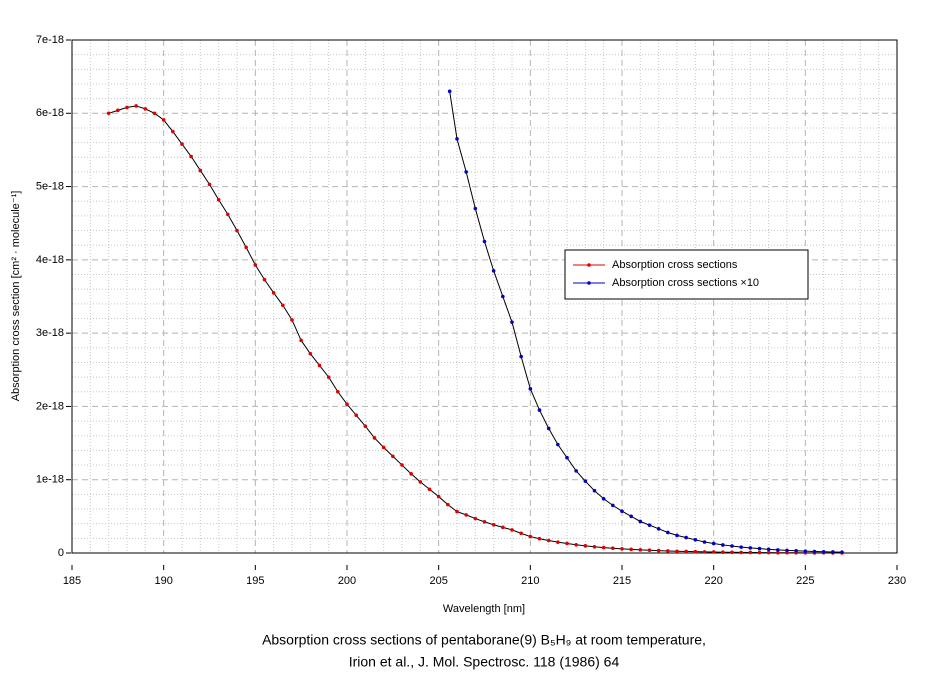 The width and height of the screenshot is (937, 676). Describe the element at coordinates (50, 480) in the screenshot. I see `y-tick-label: 1e-18` at that location.